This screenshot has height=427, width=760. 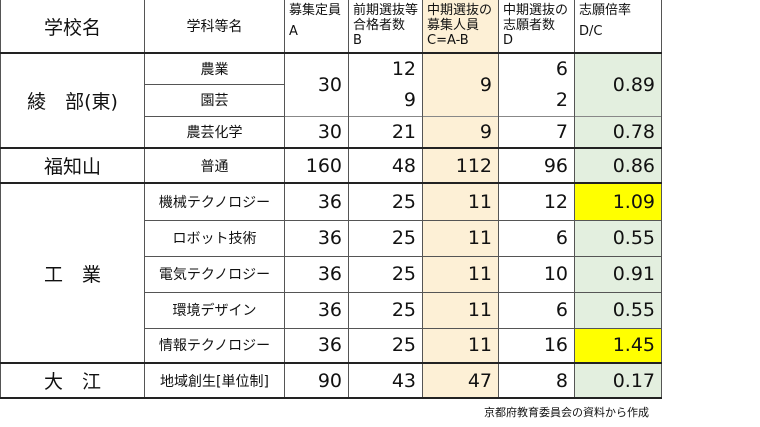 I want to click on header-e-title: 志願倍率, so click(x=605, y=10).